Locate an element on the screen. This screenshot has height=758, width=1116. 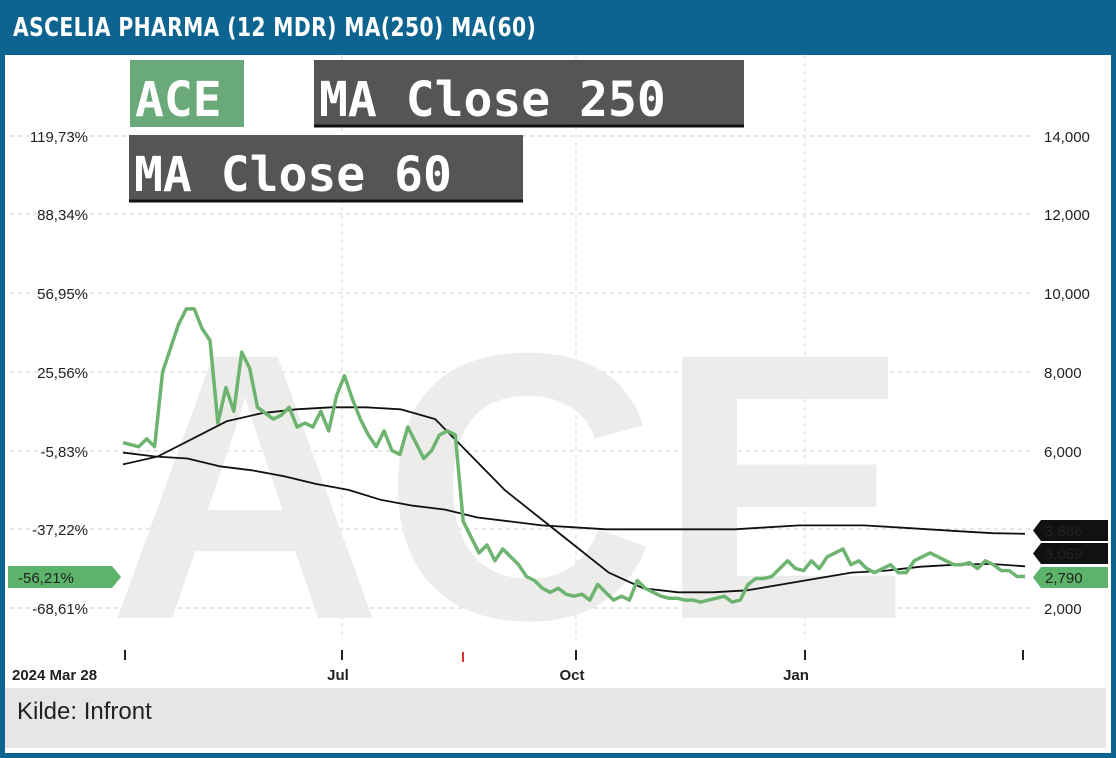
y-right-tick-label: 6,000 is located at coordinates (1063, 452).